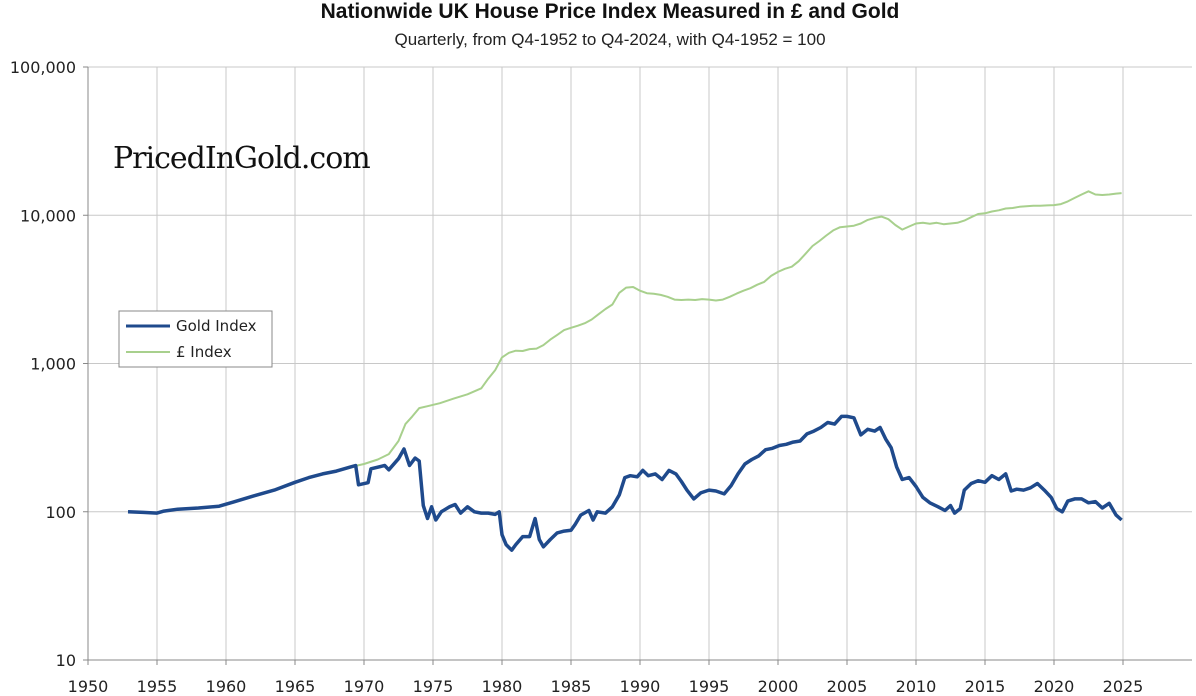 The width and height of the screenshot is (1196, 696). I want to click on y-tick-label: 1,000, so click(53, 364).